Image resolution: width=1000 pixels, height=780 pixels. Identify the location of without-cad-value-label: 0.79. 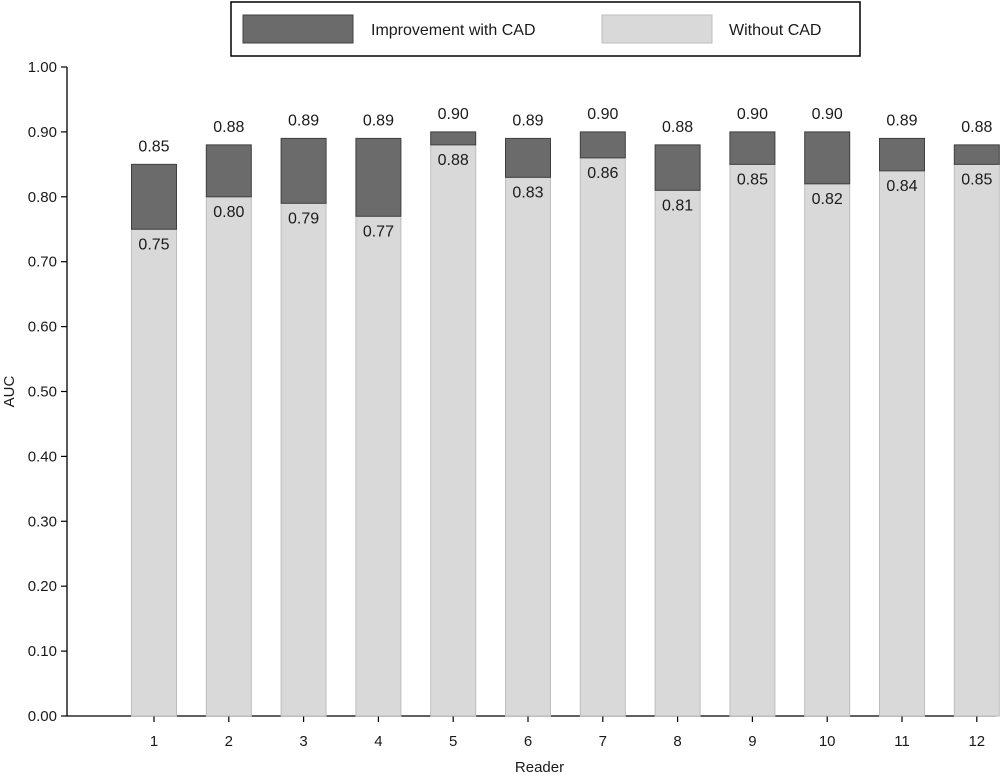
(303, 218).